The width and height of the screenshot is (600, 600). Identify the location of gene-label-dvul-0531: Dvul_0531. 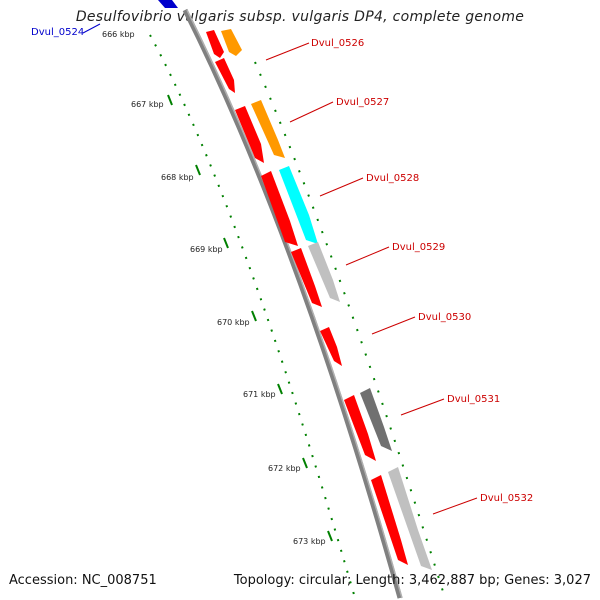
(473, 399).